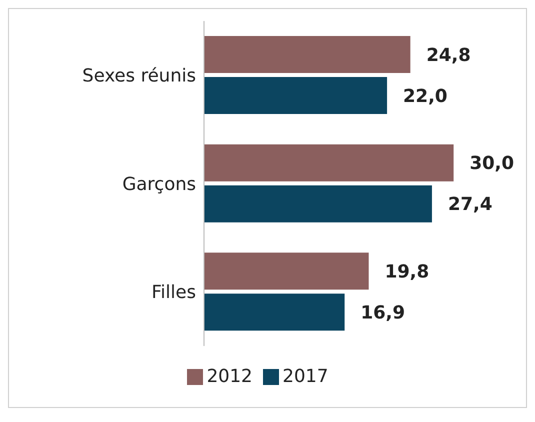 The width and height of the screenshot is (535, 422). I want to click on y-tick-label: Filles, so click(174, 293).